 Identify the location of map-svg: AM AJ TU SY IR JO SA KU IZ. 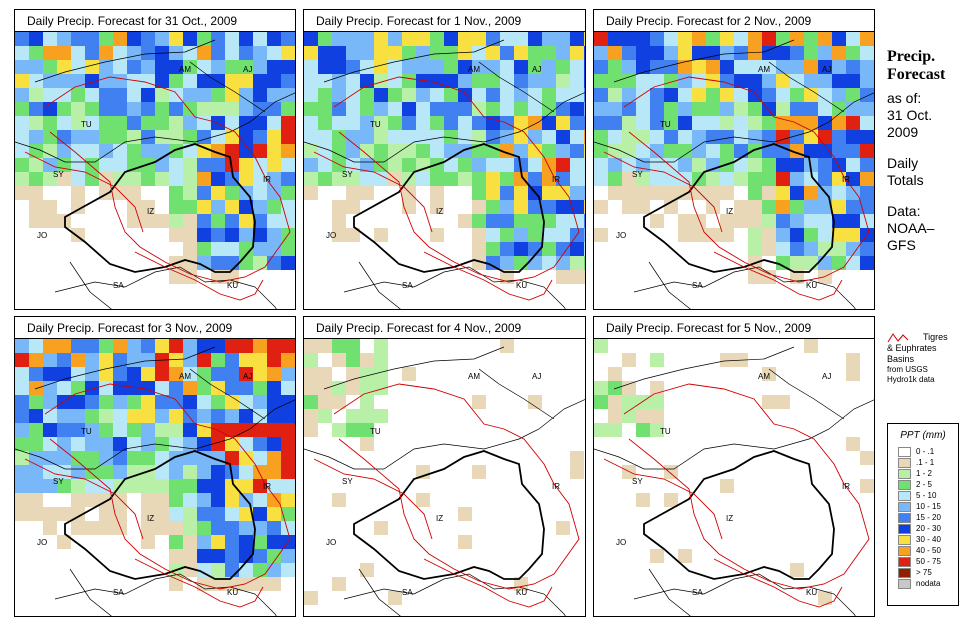
(734, 477).